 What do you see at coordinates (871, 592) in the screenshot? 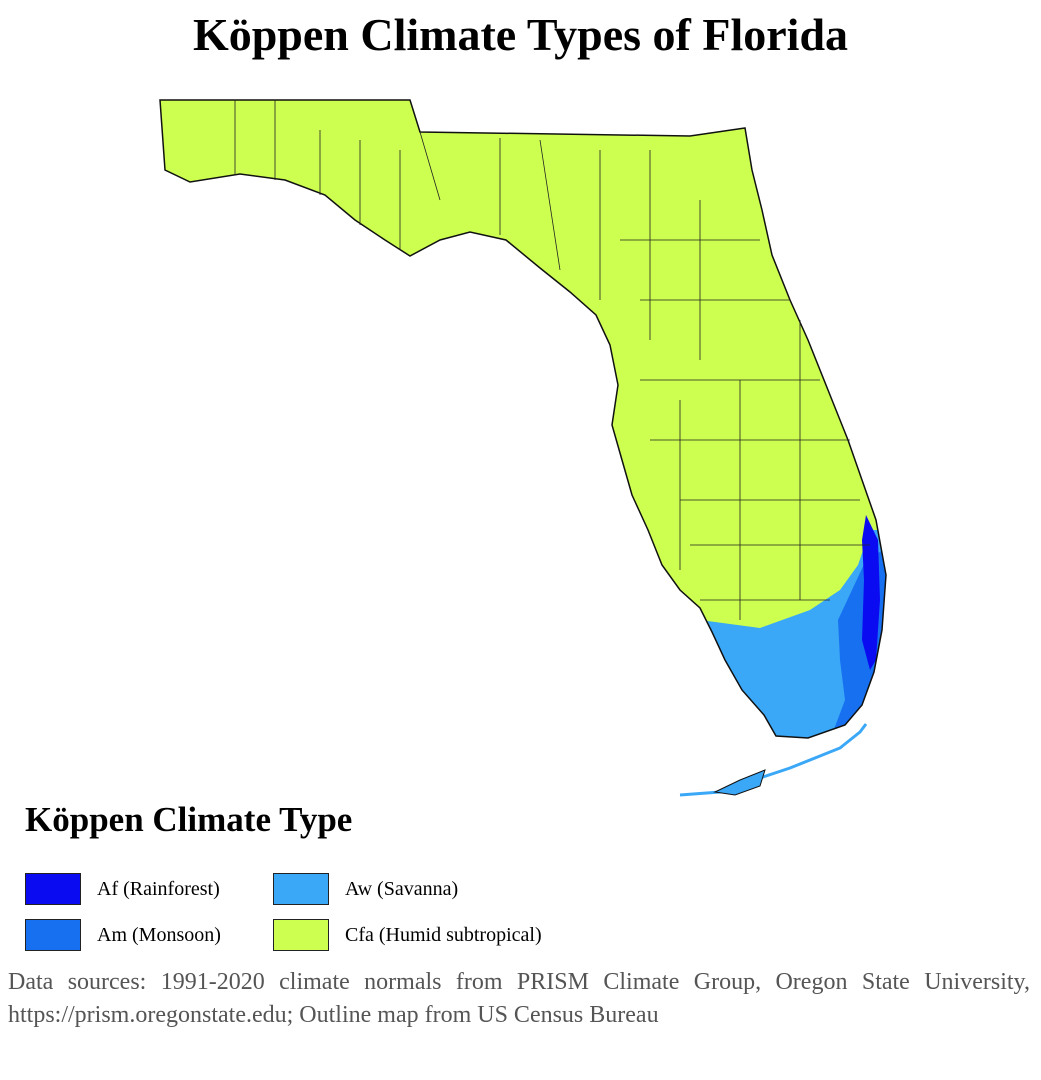
I see `af-region` at bounding box center [871, 592].